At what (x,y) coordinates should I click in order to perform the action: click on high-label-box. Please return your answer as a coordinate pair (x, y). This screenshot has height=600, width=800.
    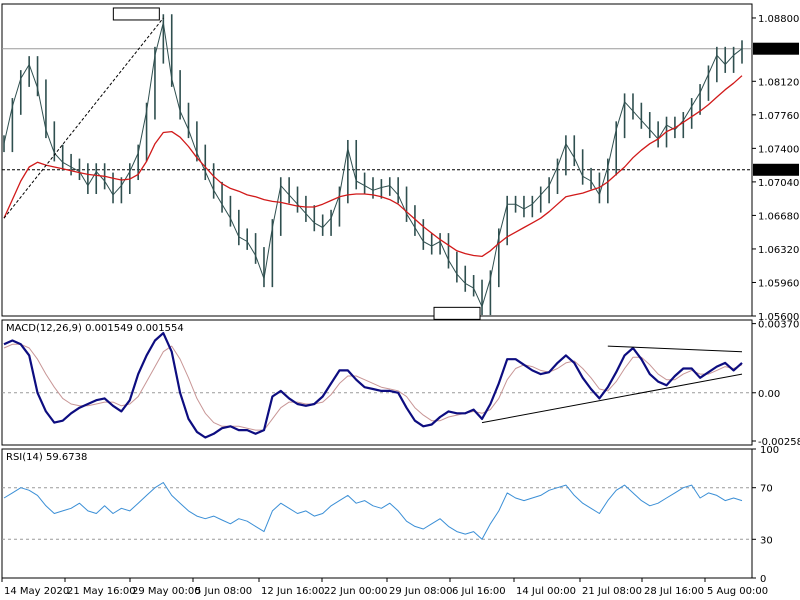
    Looking at the image, I should click on (136, 14).